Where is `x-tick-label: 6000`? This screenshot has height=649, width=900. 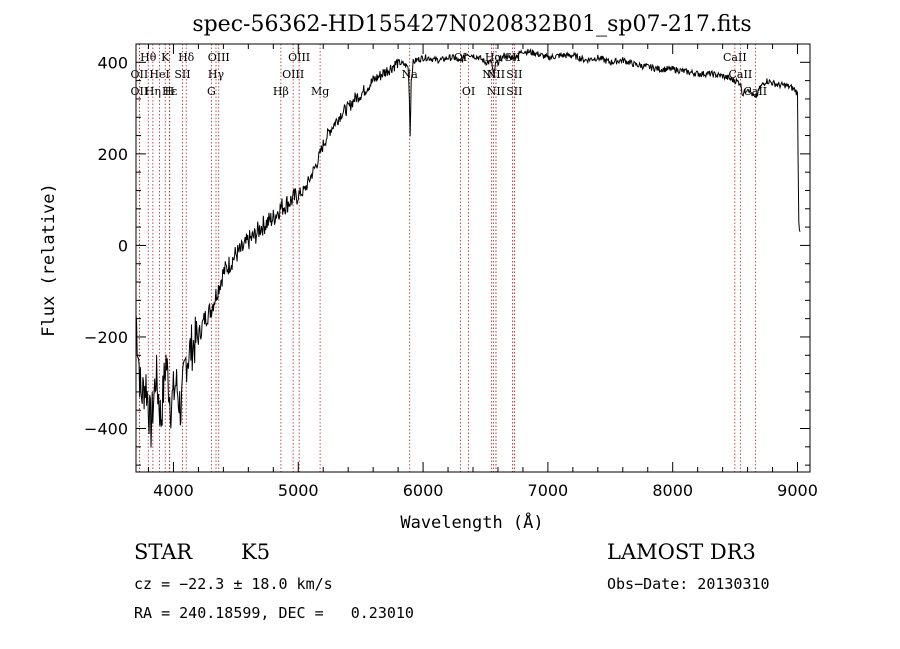 x-tick-label: 6000 is located at coordinates (423, 490).